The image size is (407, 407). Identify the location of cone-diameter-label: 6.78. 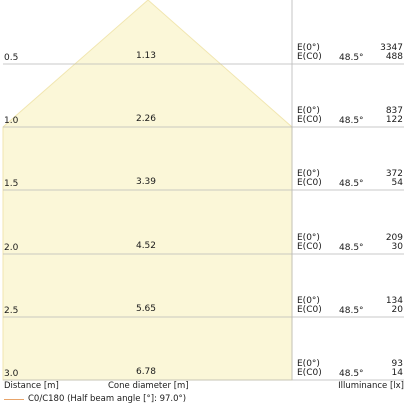
(146, 372).